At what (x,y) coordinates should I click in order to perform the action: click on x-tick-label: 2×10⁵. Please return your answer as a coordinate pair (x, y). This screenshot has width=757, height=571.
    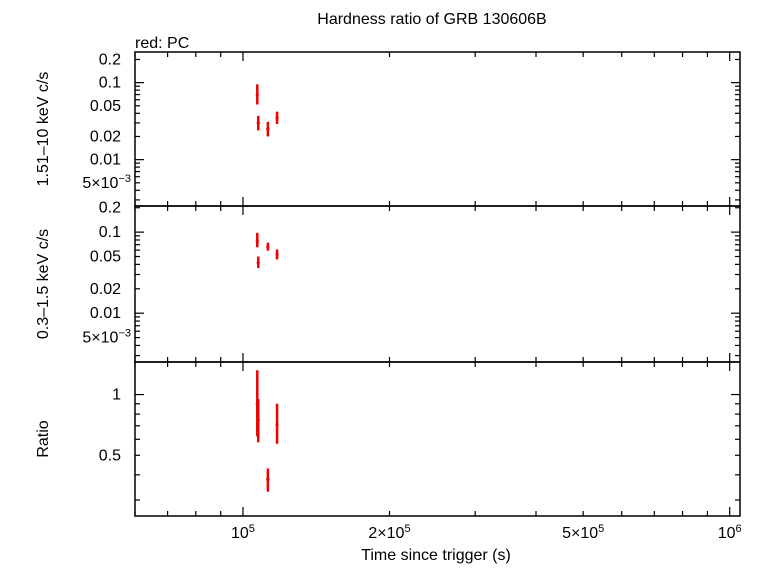
    Looking at the image, I should click on (389, 532).